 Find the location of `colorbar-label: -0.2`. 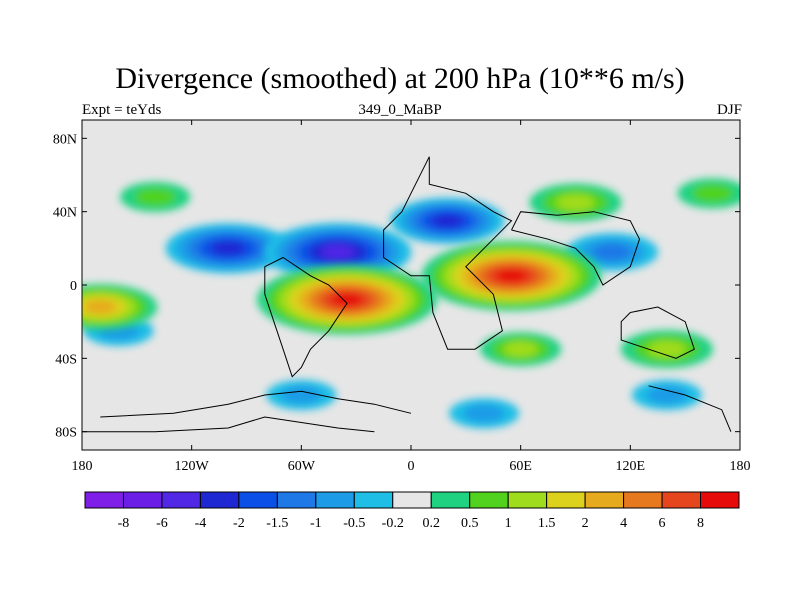

colorbar-label: -0.2 is located at coordinates (393, 523).